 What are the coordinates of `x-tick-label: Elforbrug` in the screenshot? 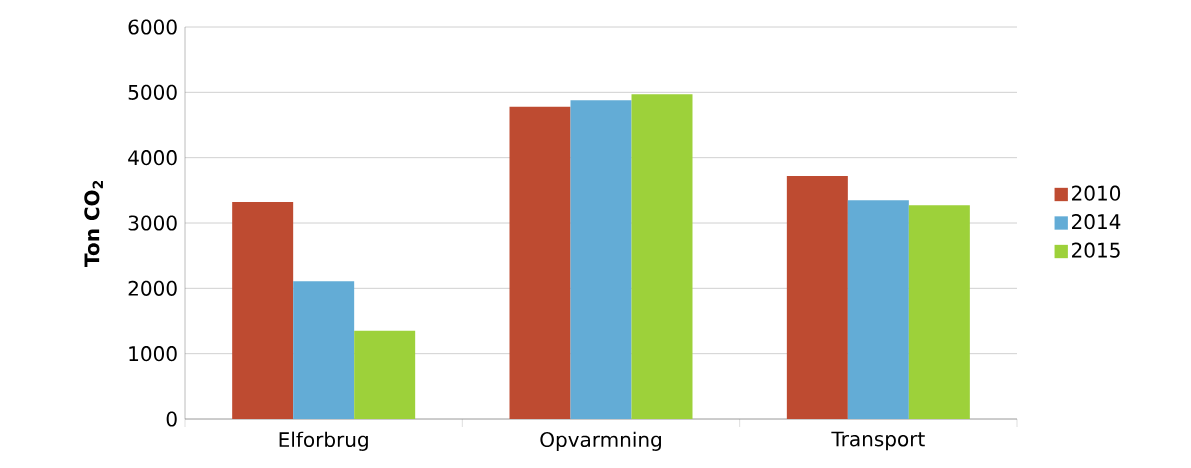 It's located at (323, 441).